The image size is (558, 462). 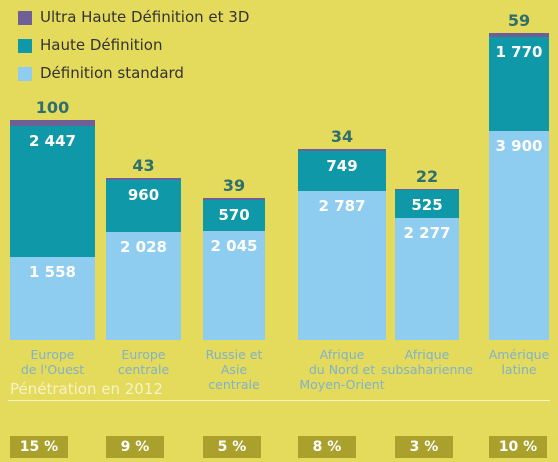 I want to click on value-label: 525, so click(x=427, y=205).